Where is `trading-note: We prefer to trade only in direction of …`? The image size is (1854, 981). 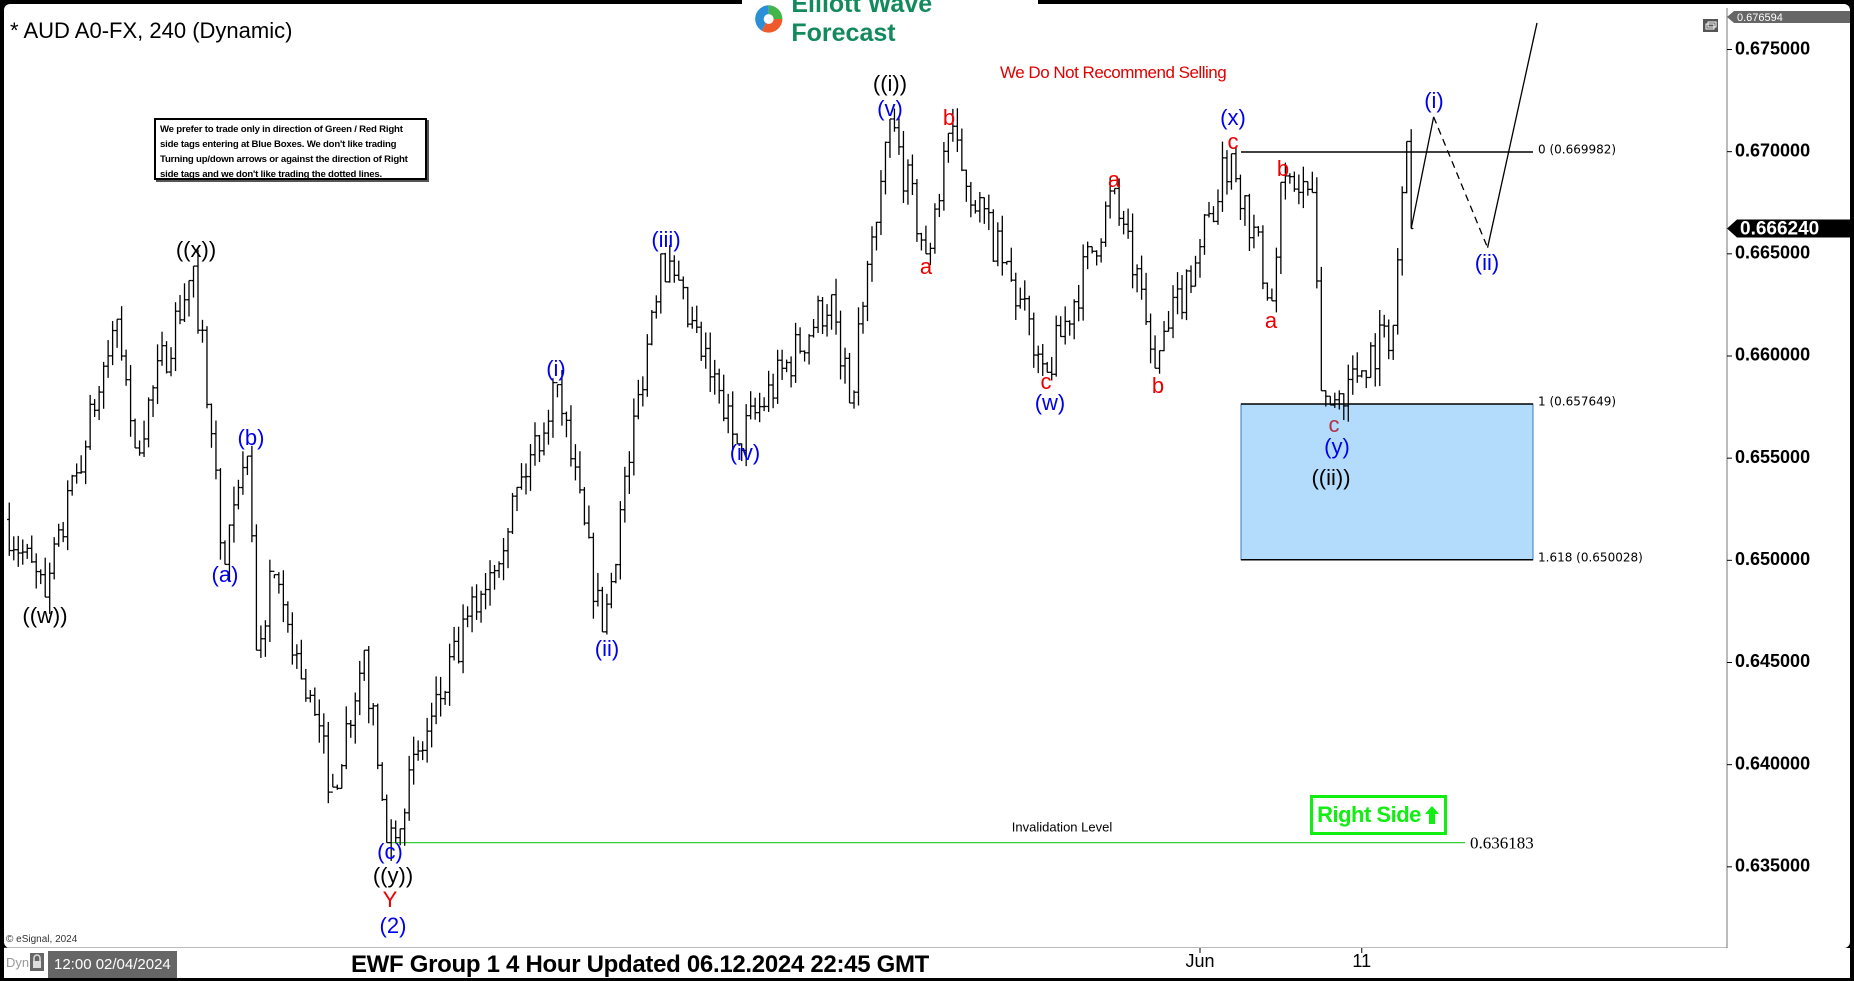
trading-note: We prefer to trade only in direction of … is located at coordinates (290, 149).